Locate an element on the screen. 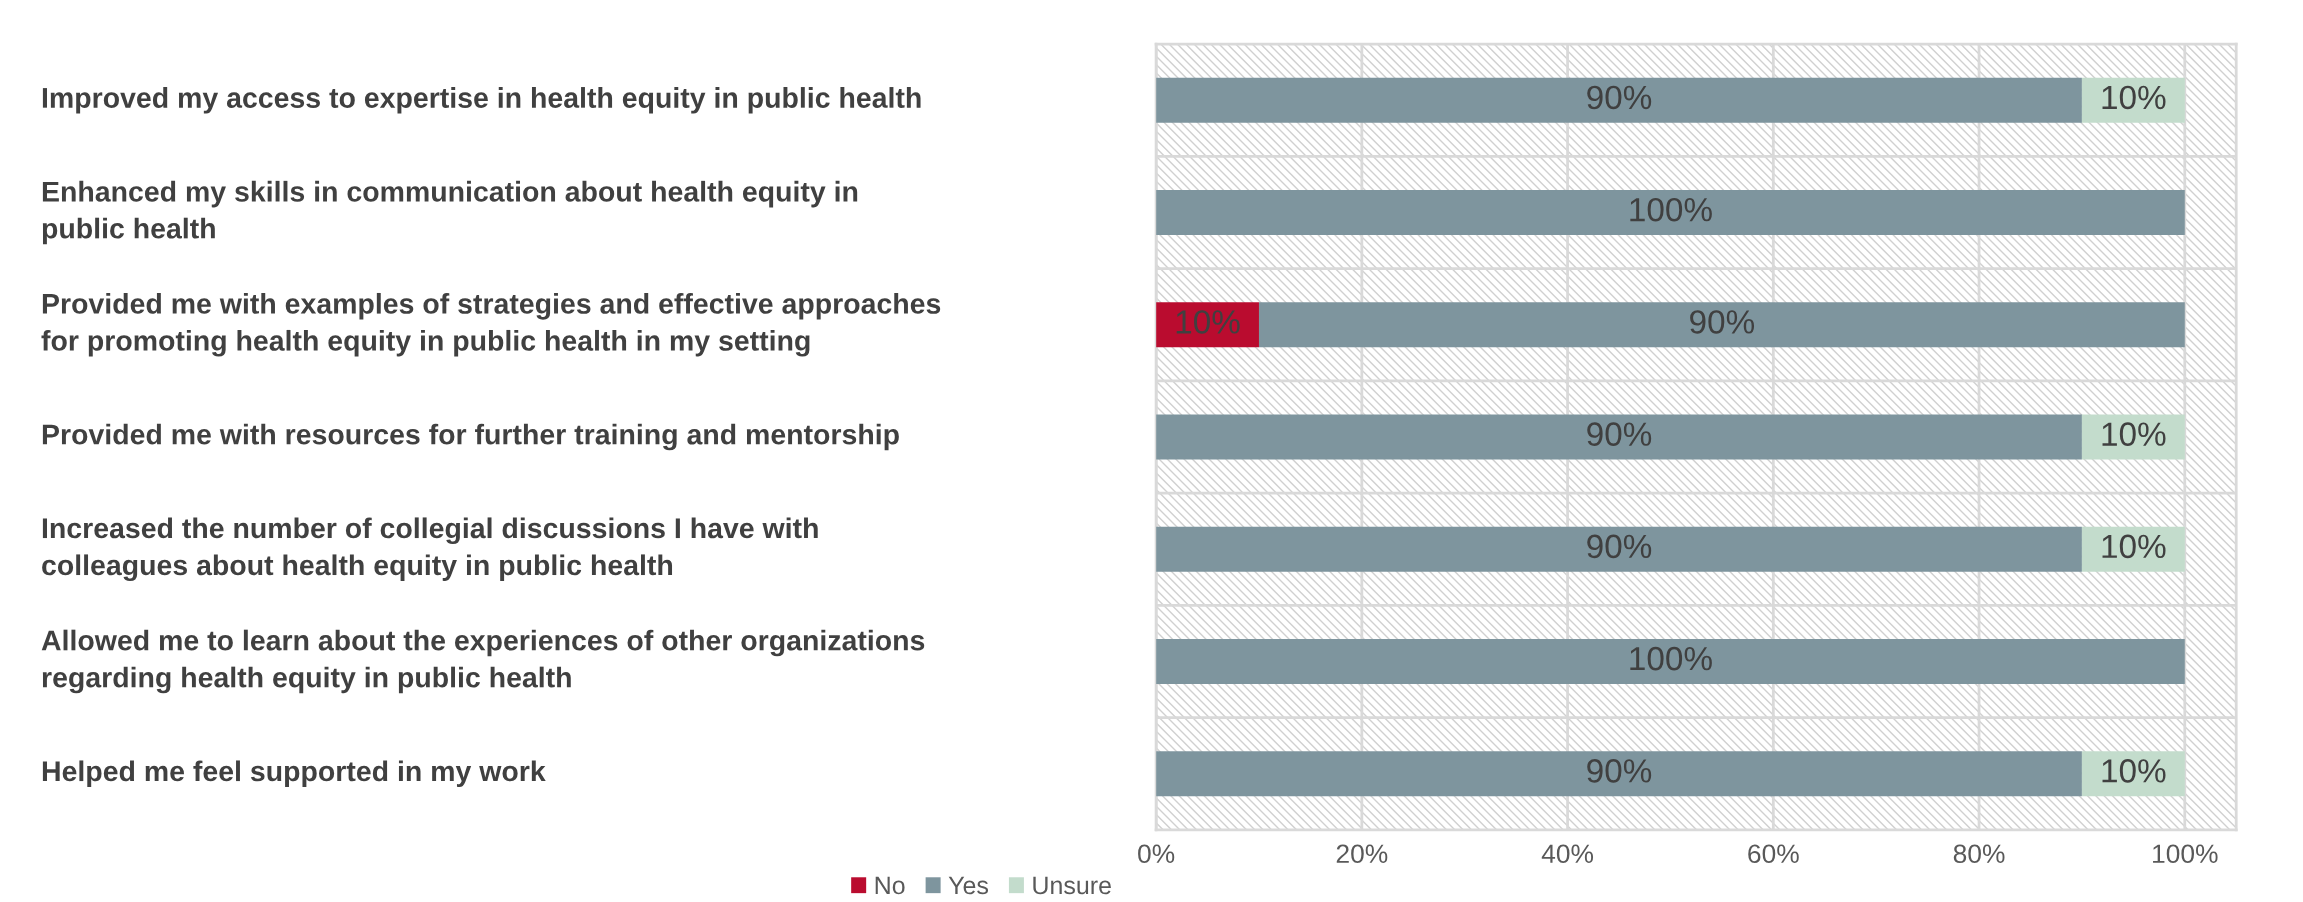  x-tick-label: 20% is located at coordinates (1362, 854).